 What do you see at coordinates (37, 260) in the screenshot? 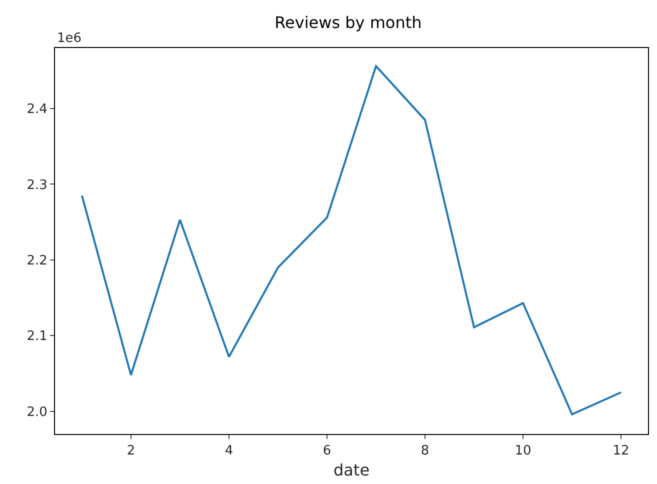
I see `y-tick-label: 2.2` at bounding box center [37, 260].